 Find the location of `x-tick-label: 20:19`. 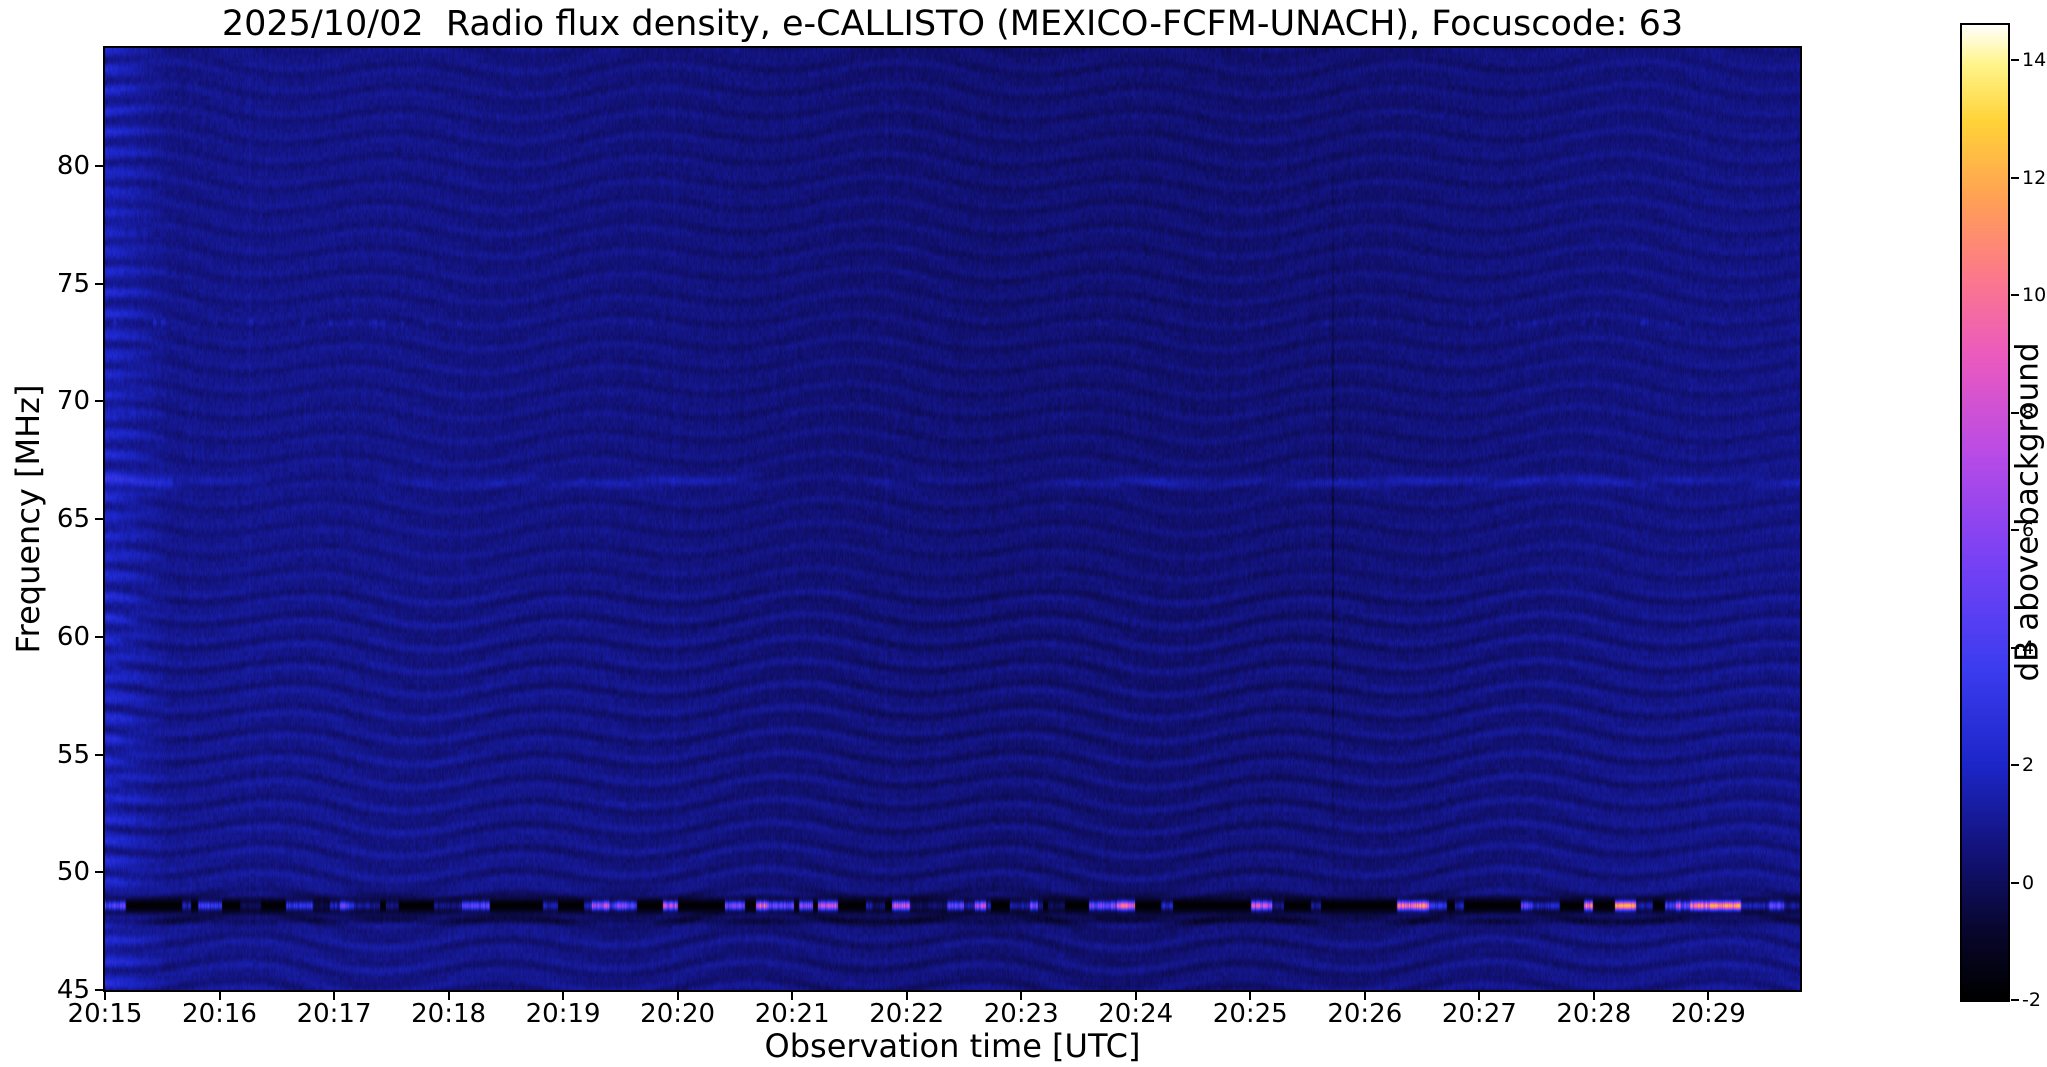

x-tick-label: 20:19 is located at coordinates (563, 1014).